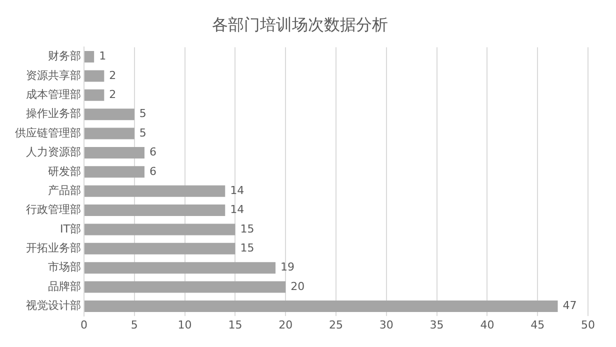 The image size is (616, 347). Describe the element at coordinates (386, 325) in the screenshot. I see `x-tick-label: 30` at that location.